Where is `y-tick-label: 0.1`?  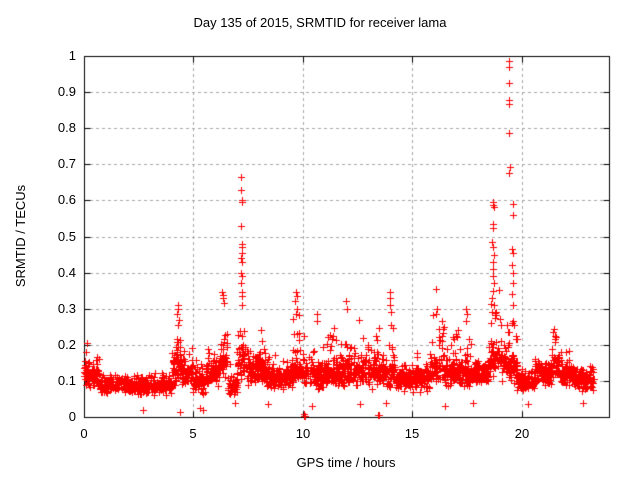
y-tick-label: 0.1 is located at coordinates (66, 380).